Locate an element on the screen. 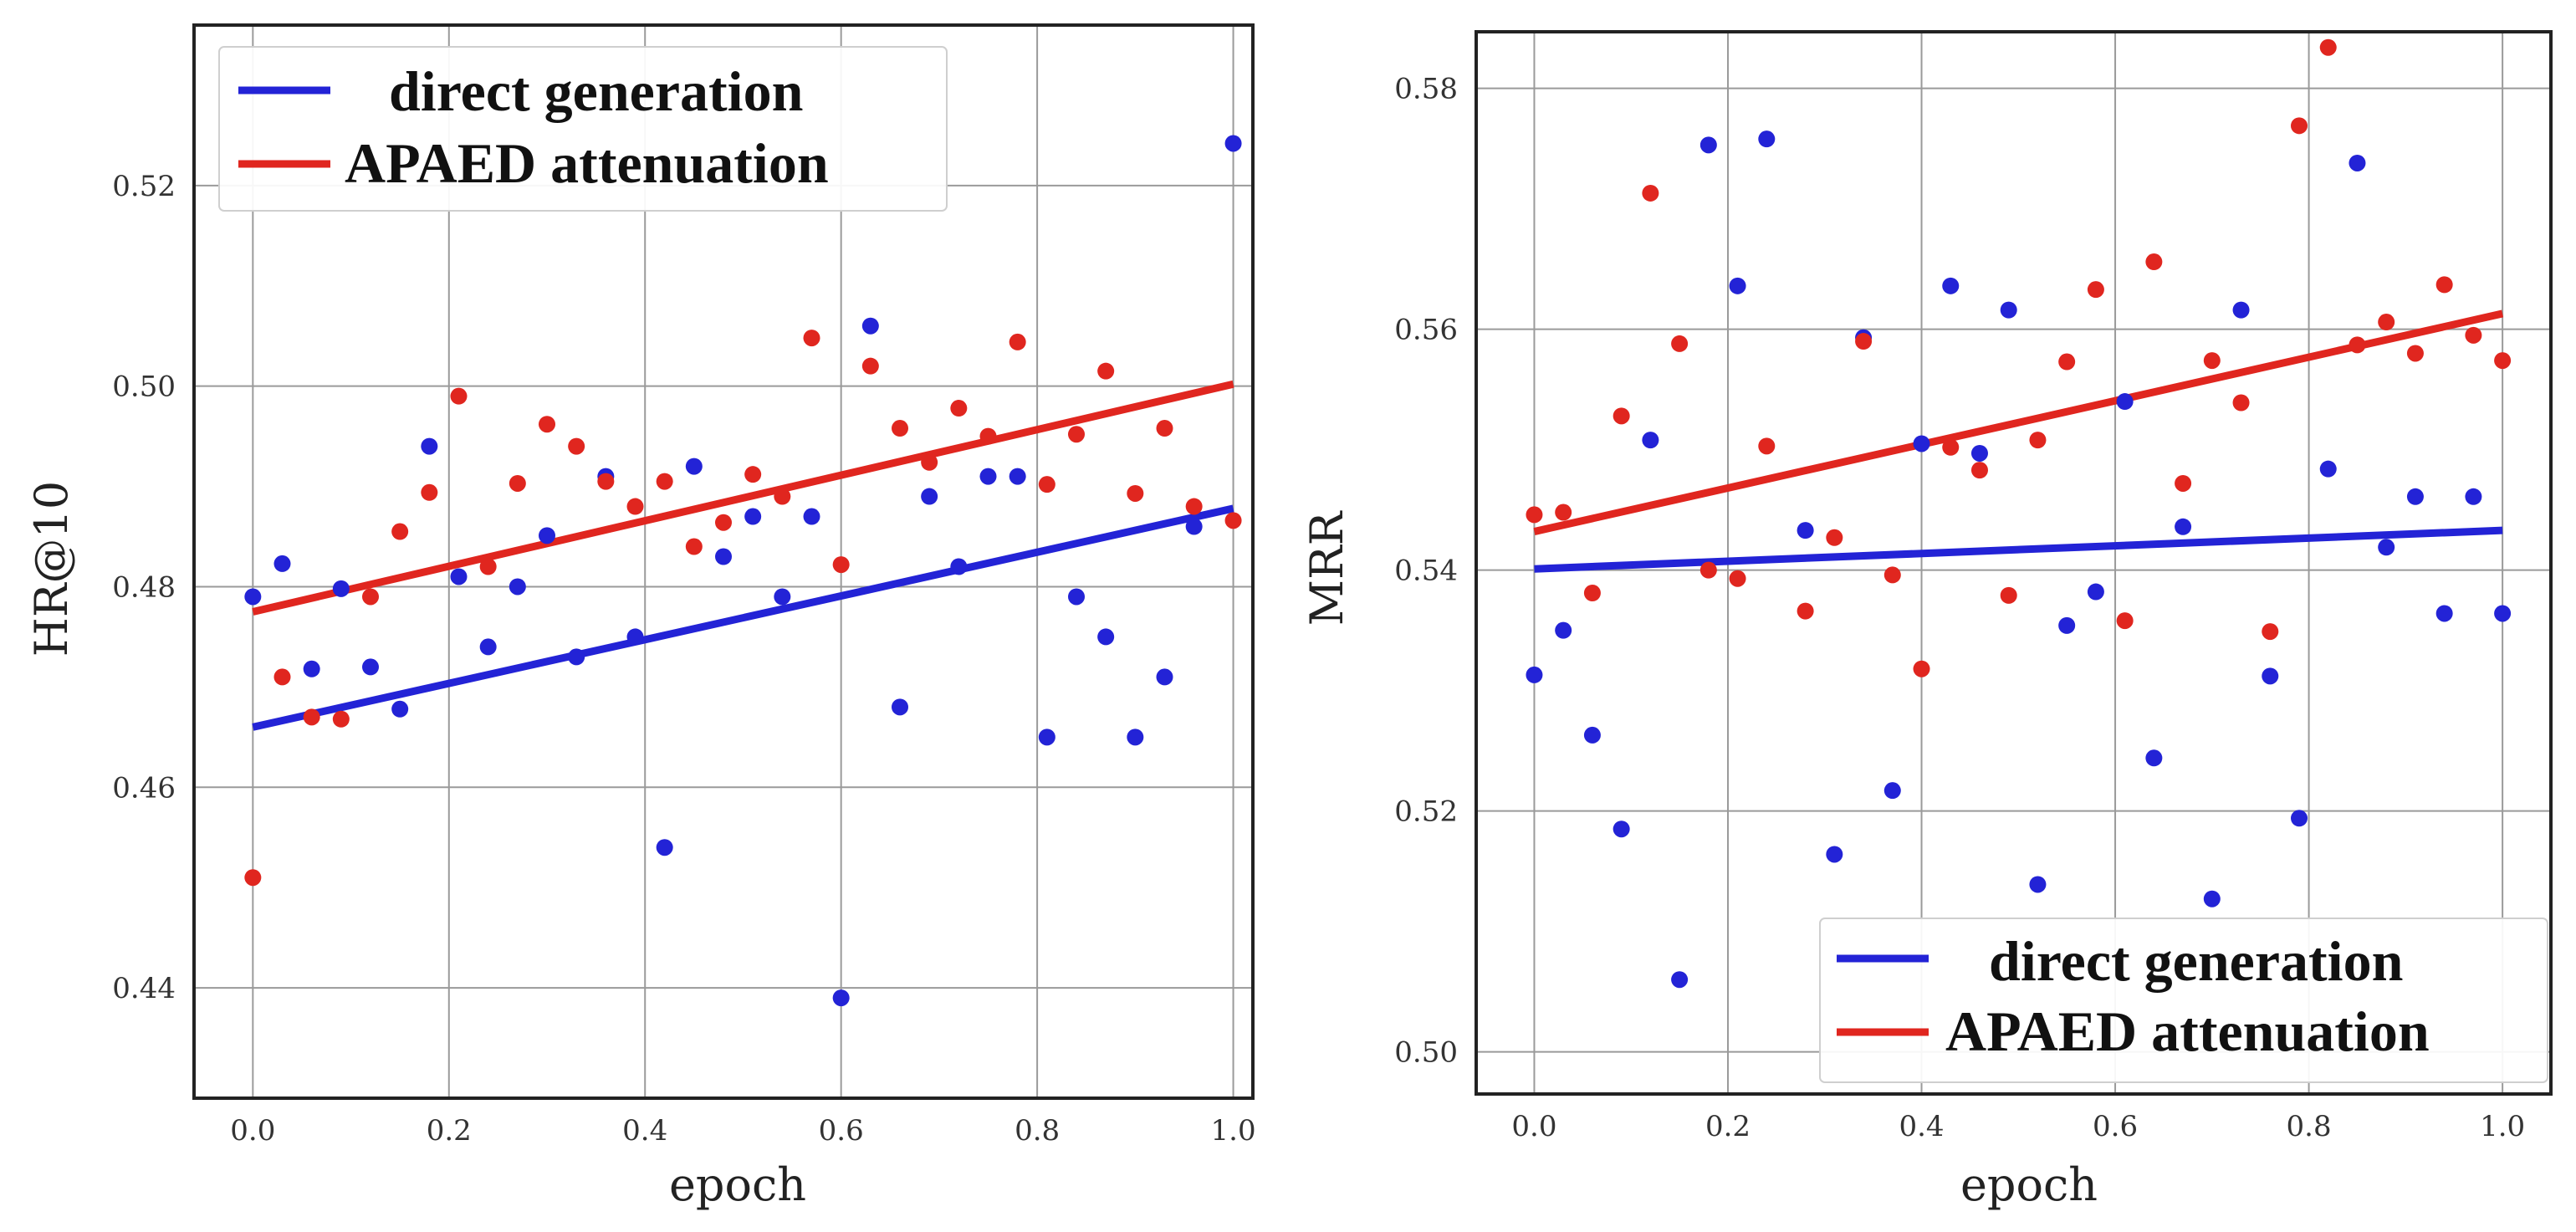 This screenshot has height=1232, width=2576. hr10-legend-label-direct-generation: direct generation is located at coordinates (596, 91).